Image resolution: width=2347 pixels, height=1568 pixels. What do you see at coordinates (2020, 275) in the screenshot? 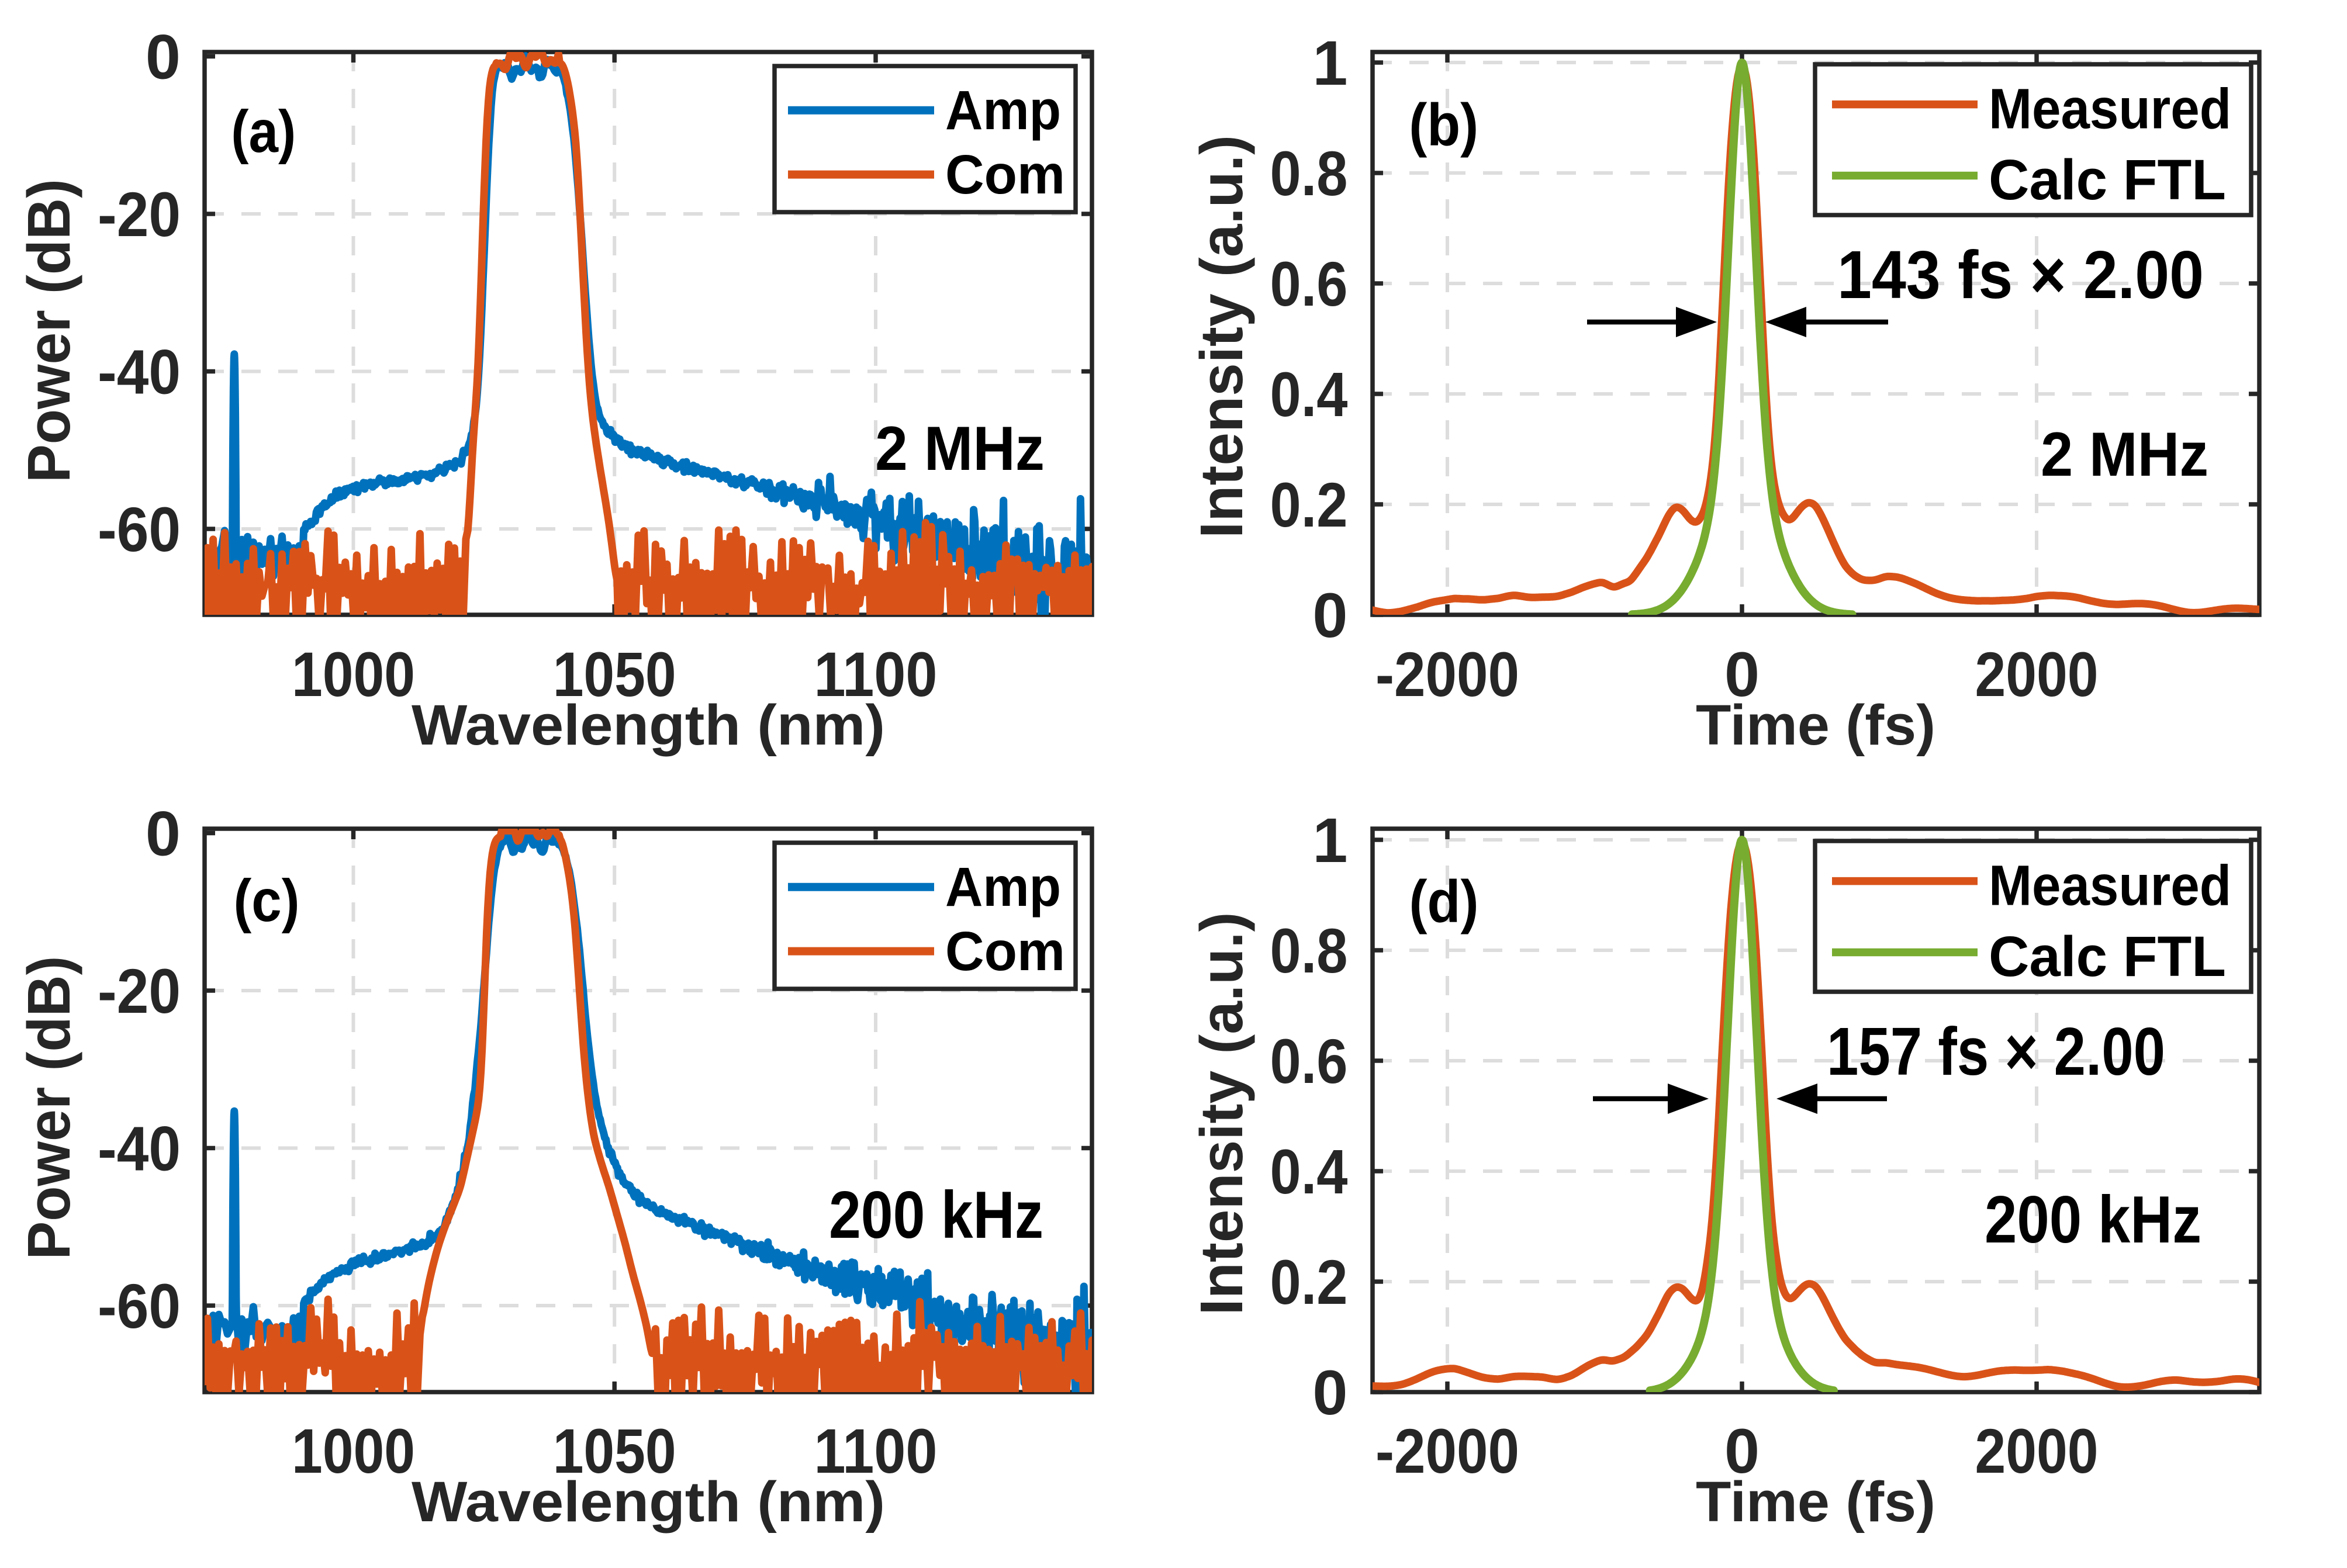
I see `svg-text: 143 fs × 2.00` at bounding box center [2020, 275].